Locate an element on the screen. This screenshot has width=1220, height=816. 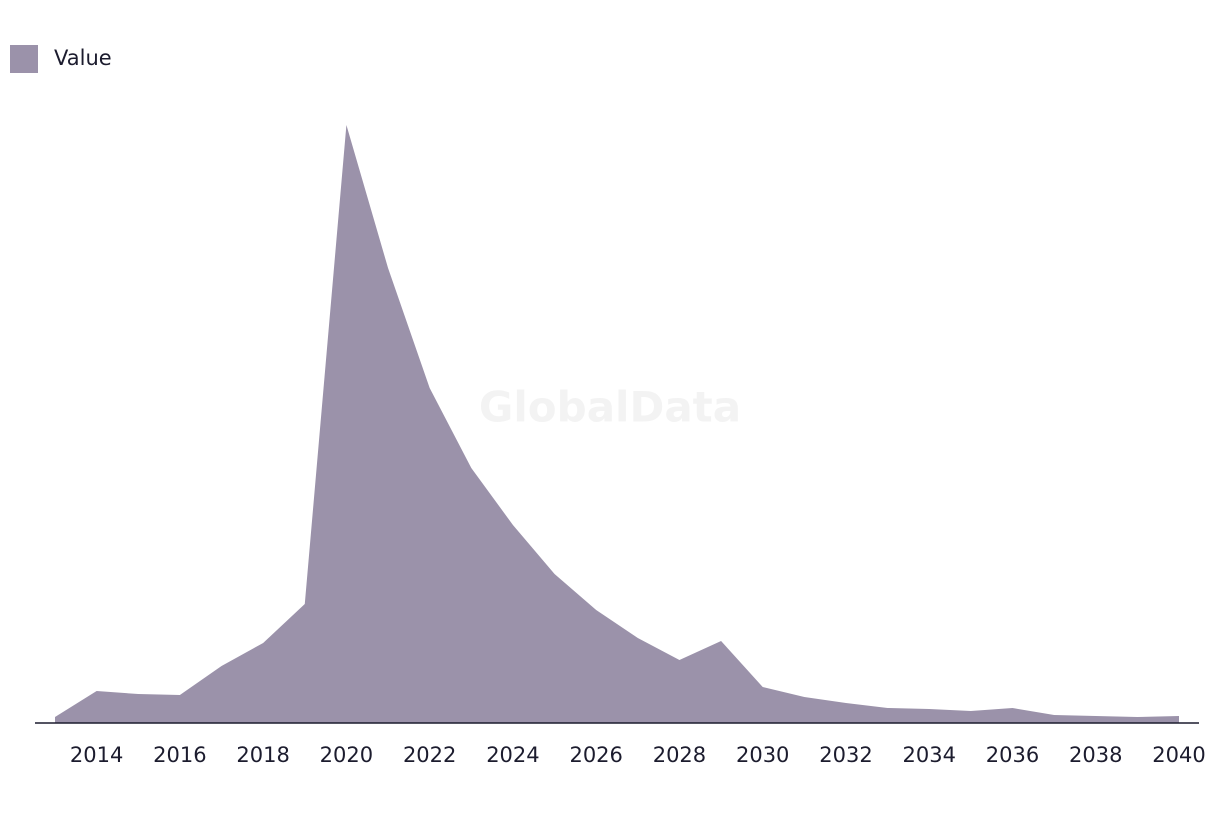
x-tick-label: 2016 is located at coordinates (179, 755).